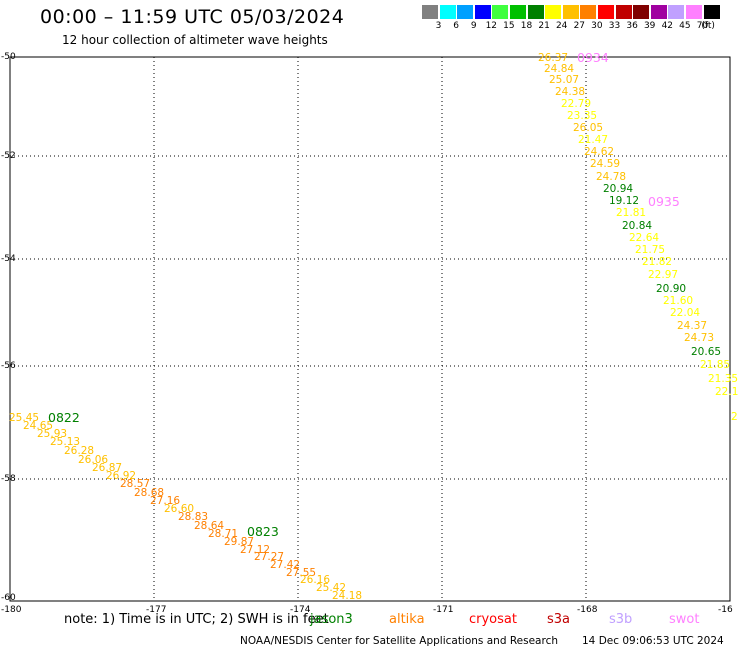  I want to click on wave-height-value: 21.47, so click(593, 140).